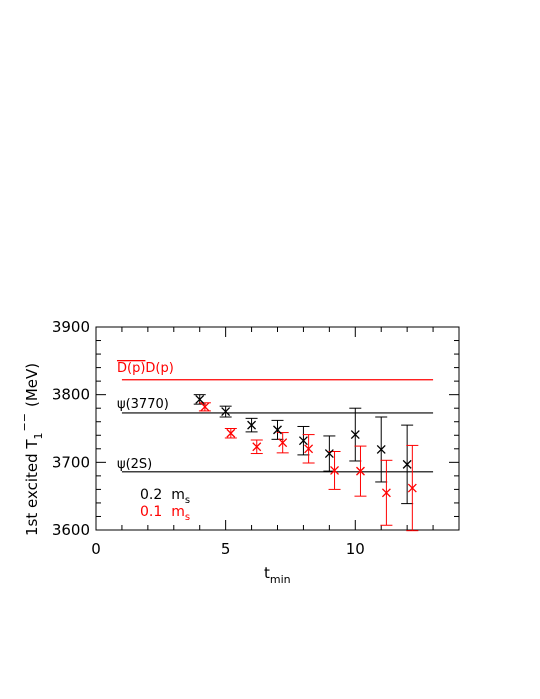 The width and height of the screenshot is (540, 699). Describe the element at coordinates (165, 513) in the screenshot. I see `legend-entry-0-1-ms: 0.1 ms` at that location.